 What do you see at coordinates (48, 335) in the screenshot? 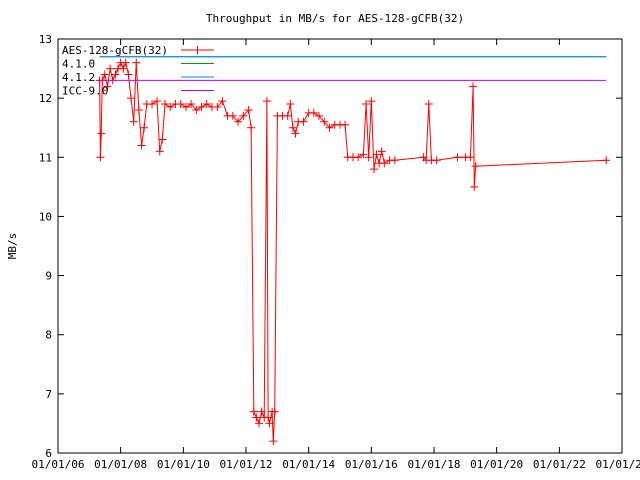
I see `y-tick-label: 8` at bounding box center [48, 335].